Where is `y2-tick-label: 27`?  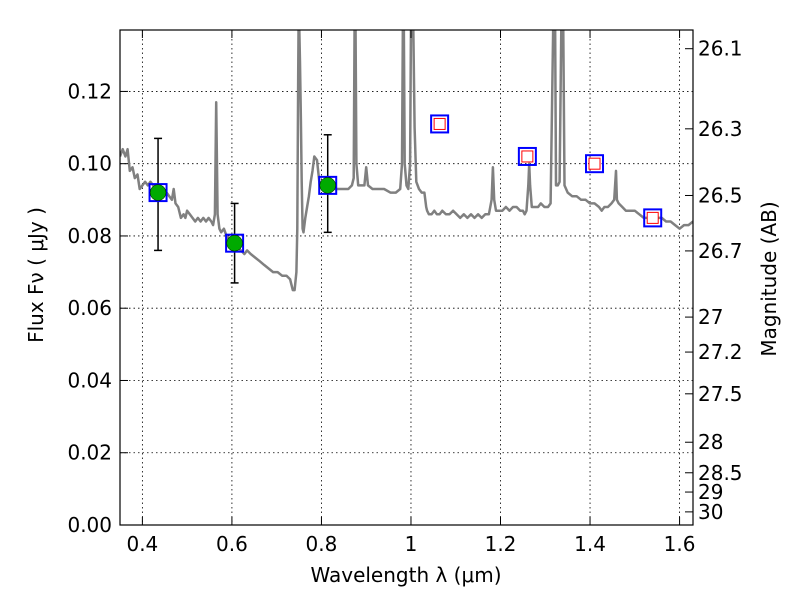 y2-tick-label: 27 is located at coordinates (710, 317).